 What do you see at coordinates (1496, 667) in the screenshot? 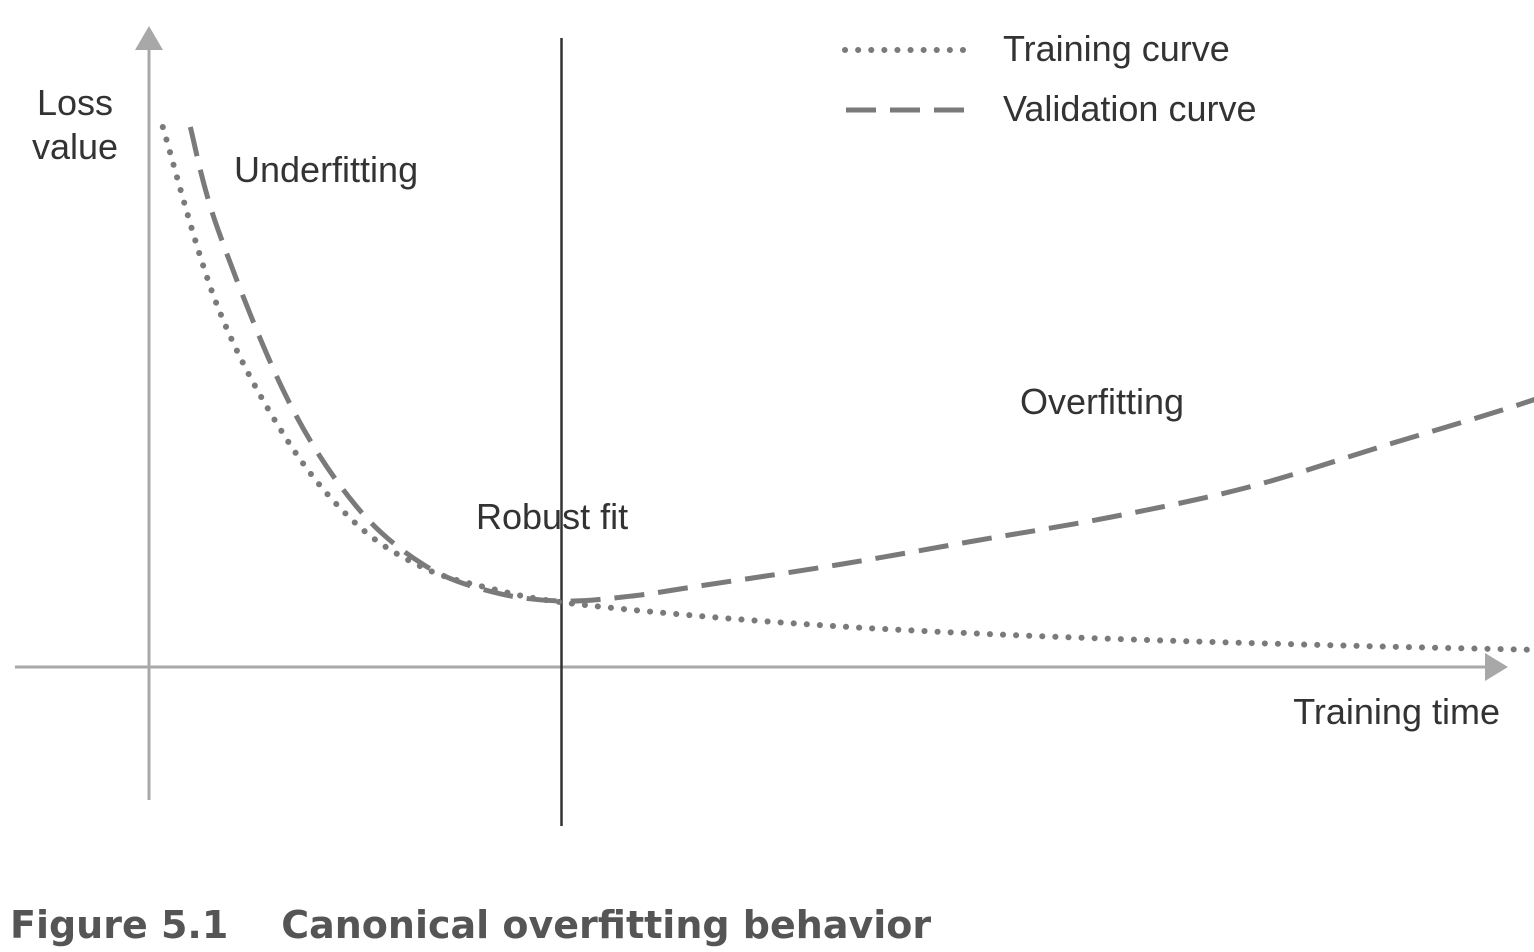
I see `x-axis-arrowhead` at bounding box center [1496, 667].